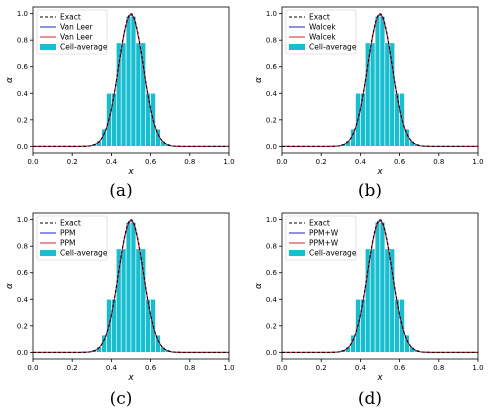 This screenshot has width=500, height=417. Describe the element at coordinates (370, 191) in the screenshot. I see `panel-caption: (b)` at that location.